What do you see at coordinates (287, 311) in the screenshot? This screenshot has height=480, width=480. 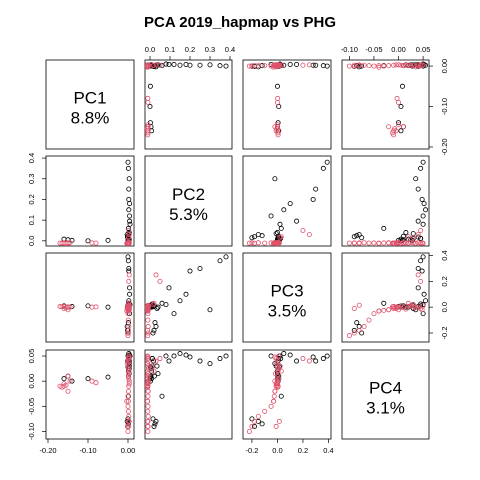 I see `variance-percent-label: 3.5%` at bounding box center [287, 311].